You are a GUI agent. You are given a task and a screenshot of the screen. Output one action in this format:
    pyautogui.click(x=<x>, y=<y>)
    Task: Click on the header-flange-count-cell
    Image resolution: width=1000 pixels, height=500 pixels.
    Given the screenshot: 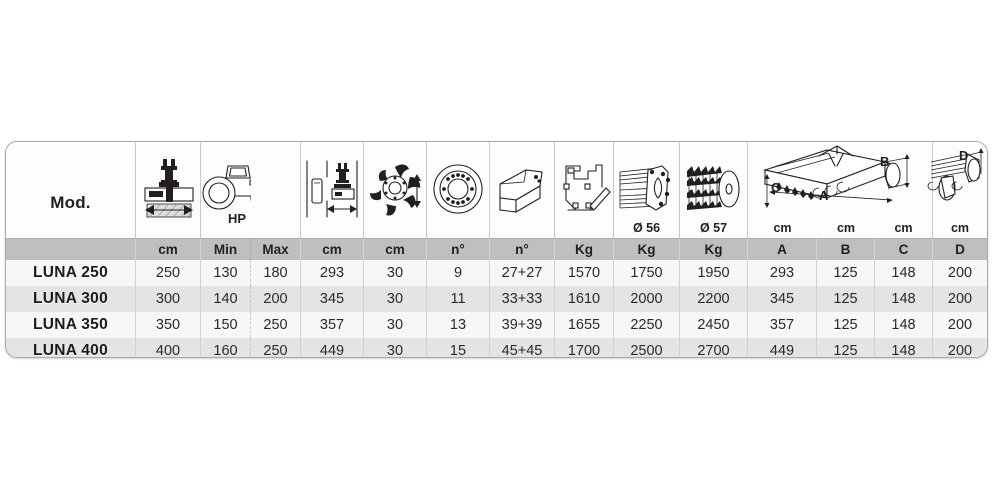 What is the action you would take?
    pyautogui.click(x=458, y=190)
    